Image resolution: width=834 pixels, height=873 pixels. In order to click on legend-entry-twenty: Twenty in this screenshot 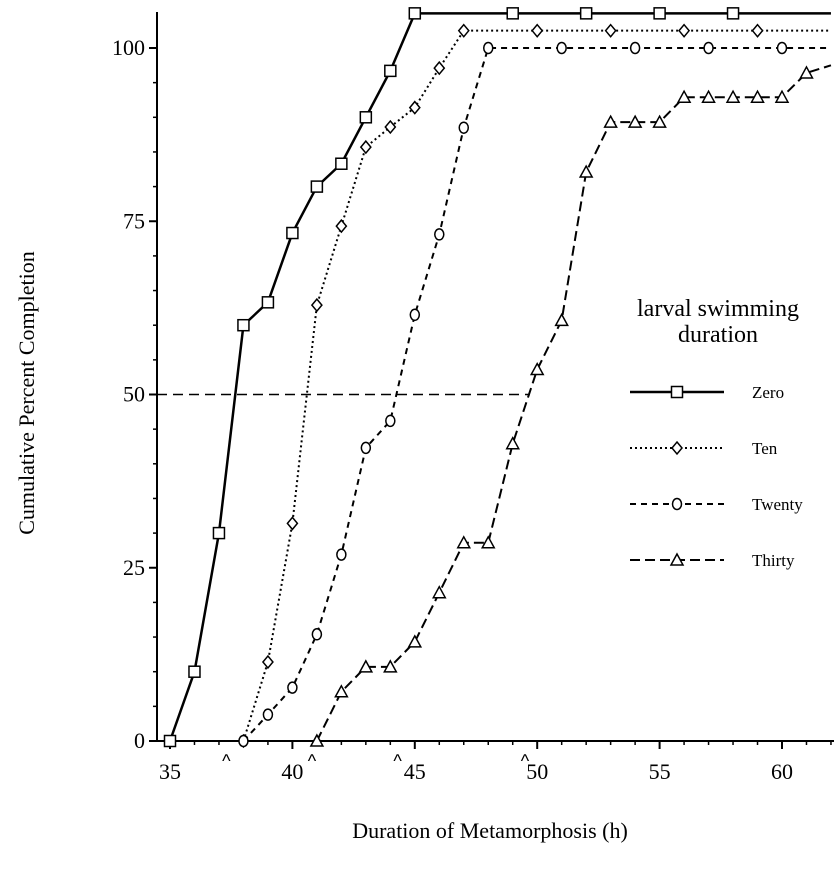, I will do `click(716, 504)`.